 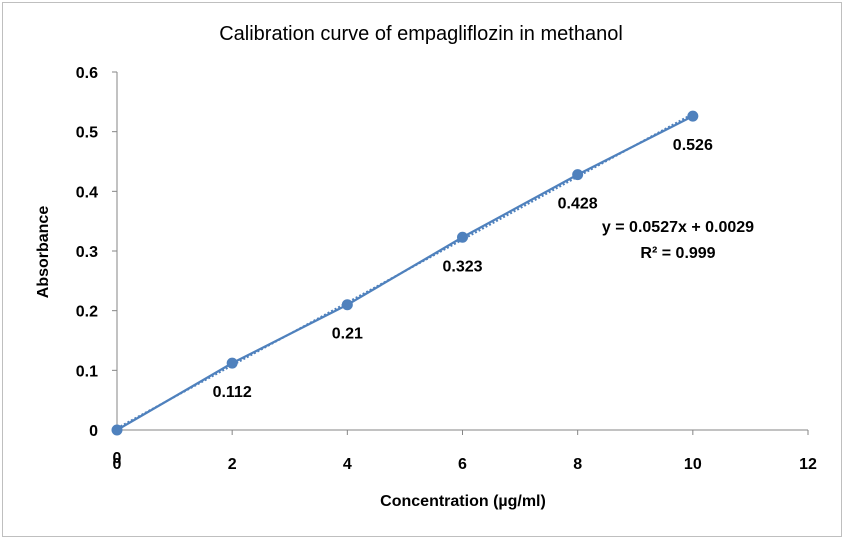 What do you see at coordinates (87, 133) in the screenshot?
I see `y-tick-label: 0.5` at bounding box center [87, 133].